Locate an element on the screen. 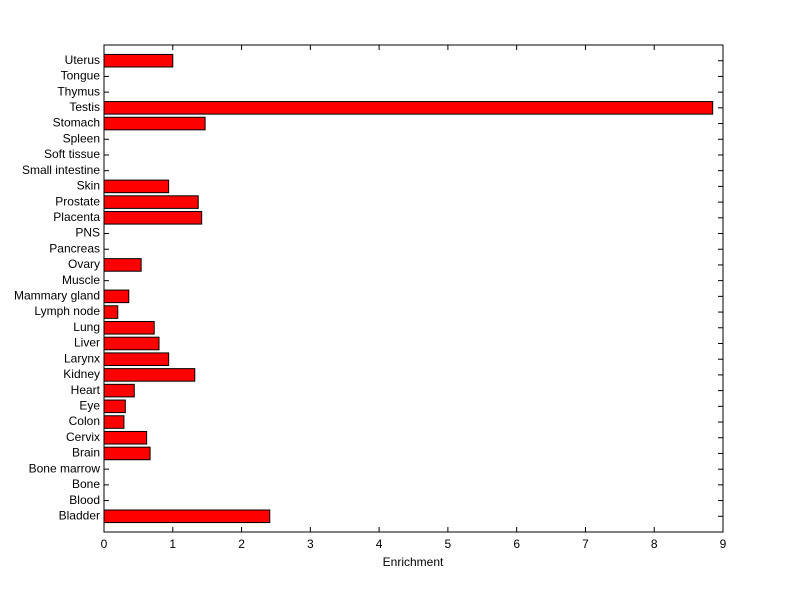  y-tick-label: Tongue is located at coordinates (81, 76).